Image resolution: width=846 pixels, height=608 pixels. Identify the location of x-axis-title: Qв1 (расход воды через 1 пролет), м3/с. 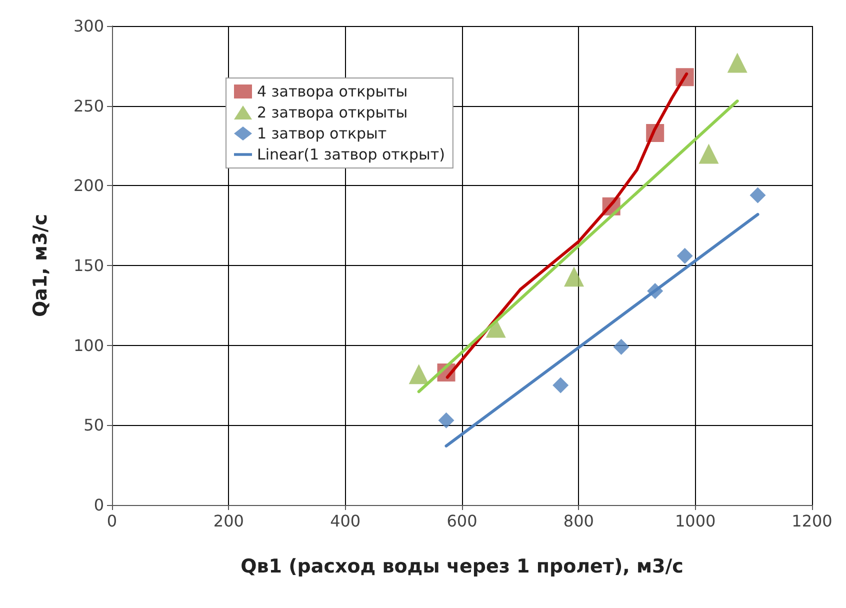
(462, 567).